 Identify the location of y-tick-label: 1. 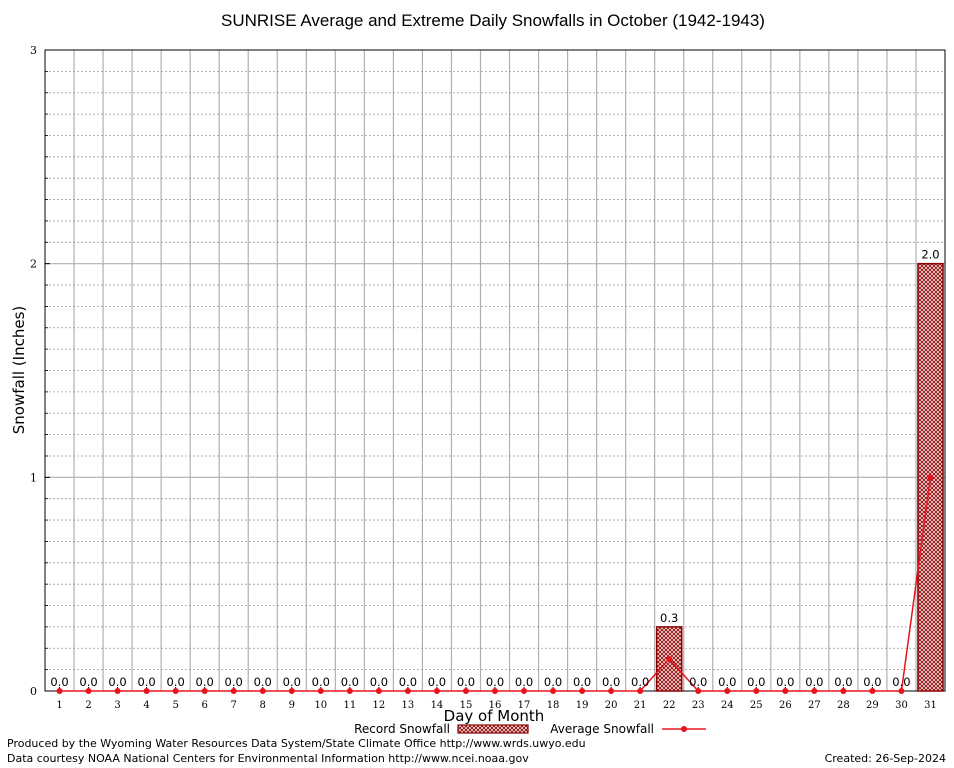
(33, 477).